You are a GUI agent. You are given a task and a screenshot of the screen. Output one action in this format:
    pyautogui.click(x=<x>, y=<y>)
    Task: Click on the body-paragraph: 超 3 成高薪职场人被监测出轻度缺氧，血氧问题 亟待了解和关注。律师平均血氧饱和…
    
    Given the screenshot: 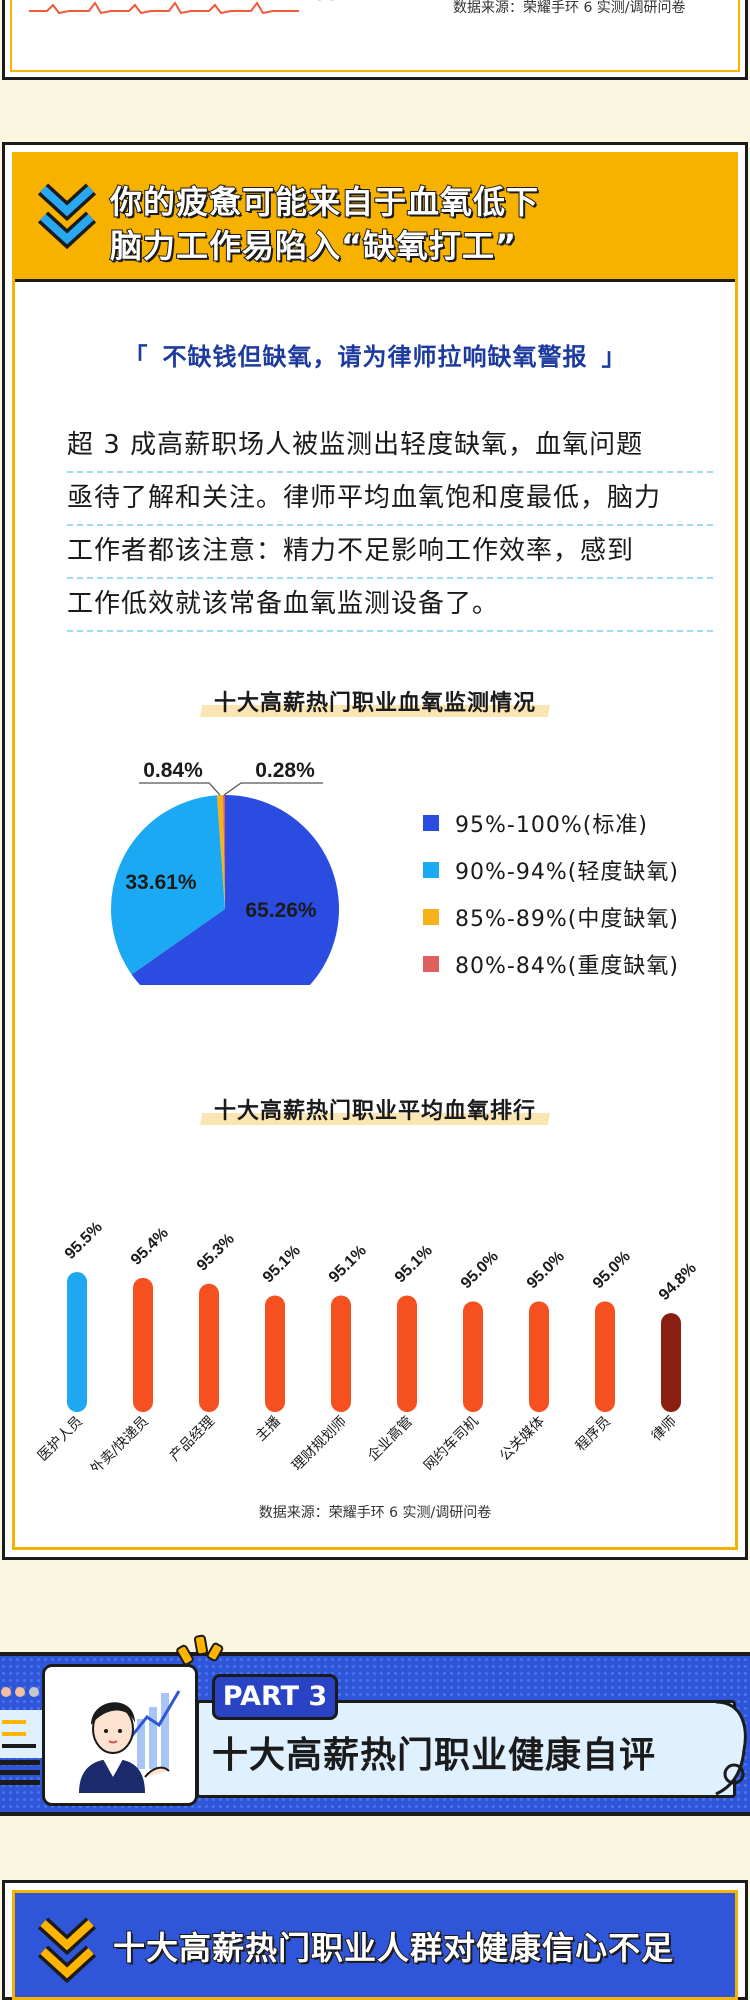 What is the action you would take?
    pyautogui.click(x=390, y=526)
    